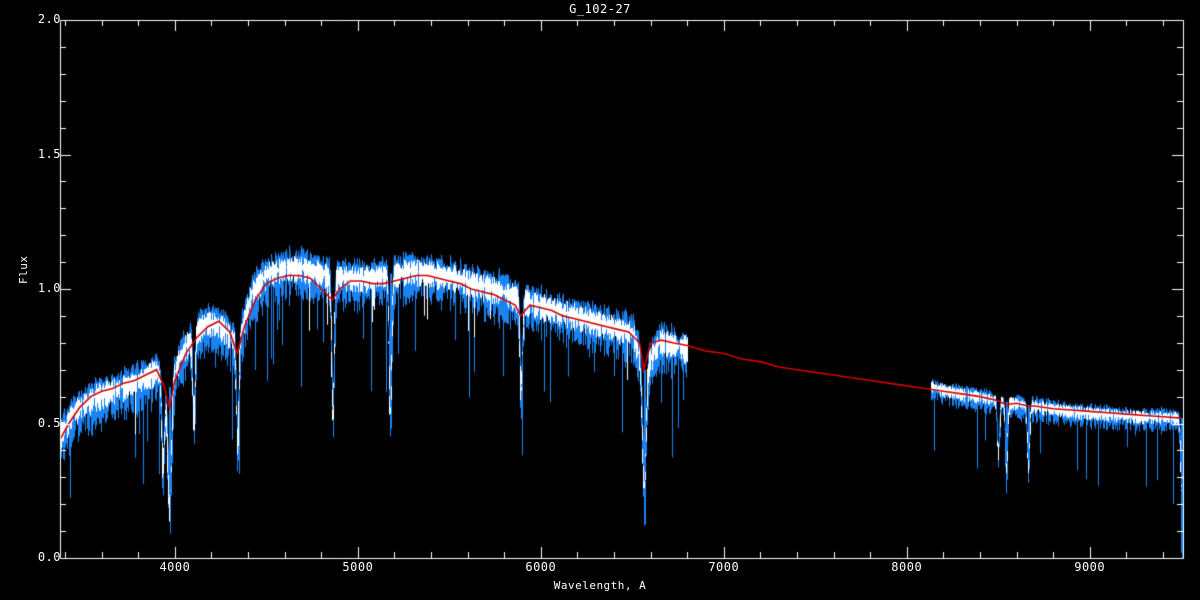  What do you see at coordinates (600, 585) in the screenshot?
I see `x-axis-label: Wavelength, A` at bounding box center [600, 585].